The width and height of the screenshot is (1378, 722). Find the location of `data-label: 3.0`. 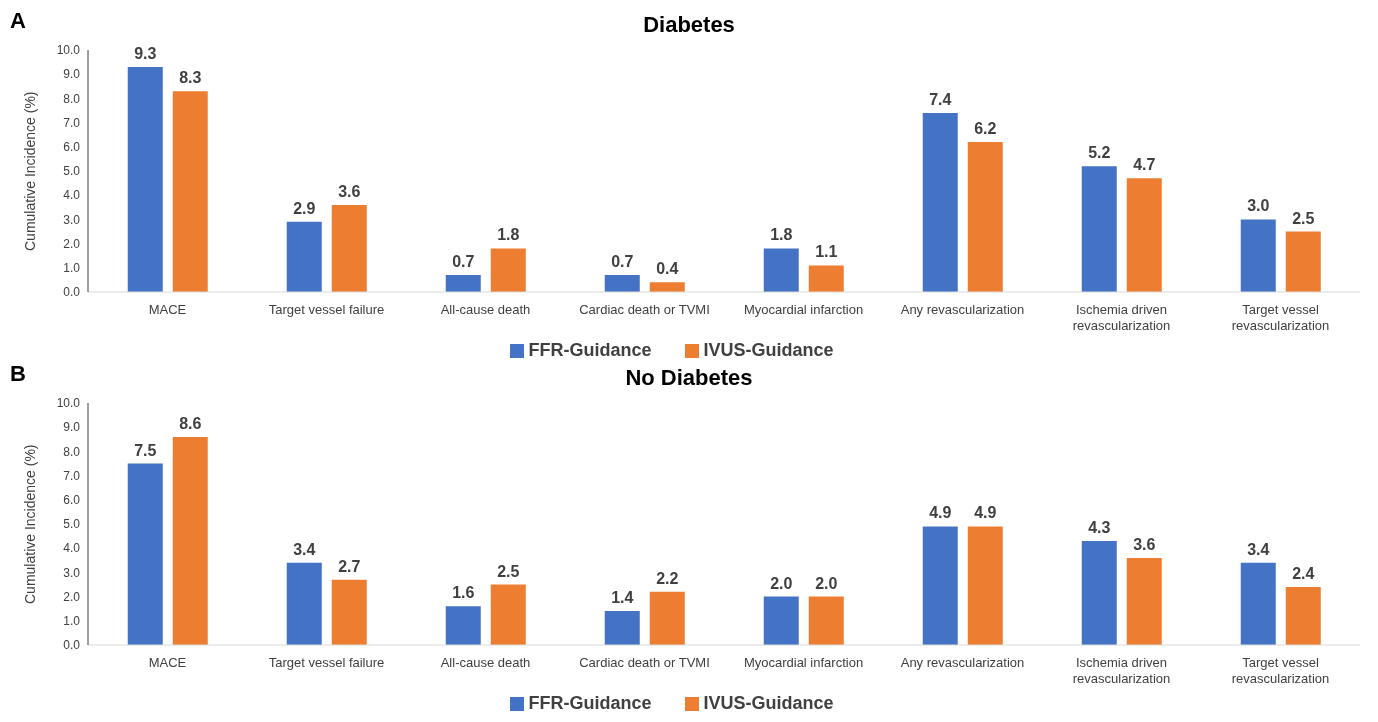

data-label: 3.0 is located at coordinates (1258, 206).